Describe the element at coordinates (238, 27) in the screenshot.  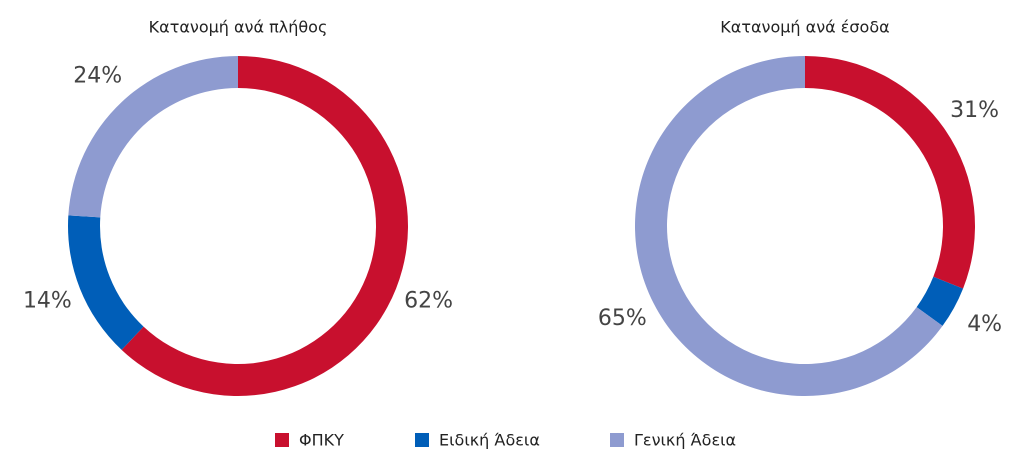
I see `chart-title: Κατανομή ανά πλήθος` at that location.